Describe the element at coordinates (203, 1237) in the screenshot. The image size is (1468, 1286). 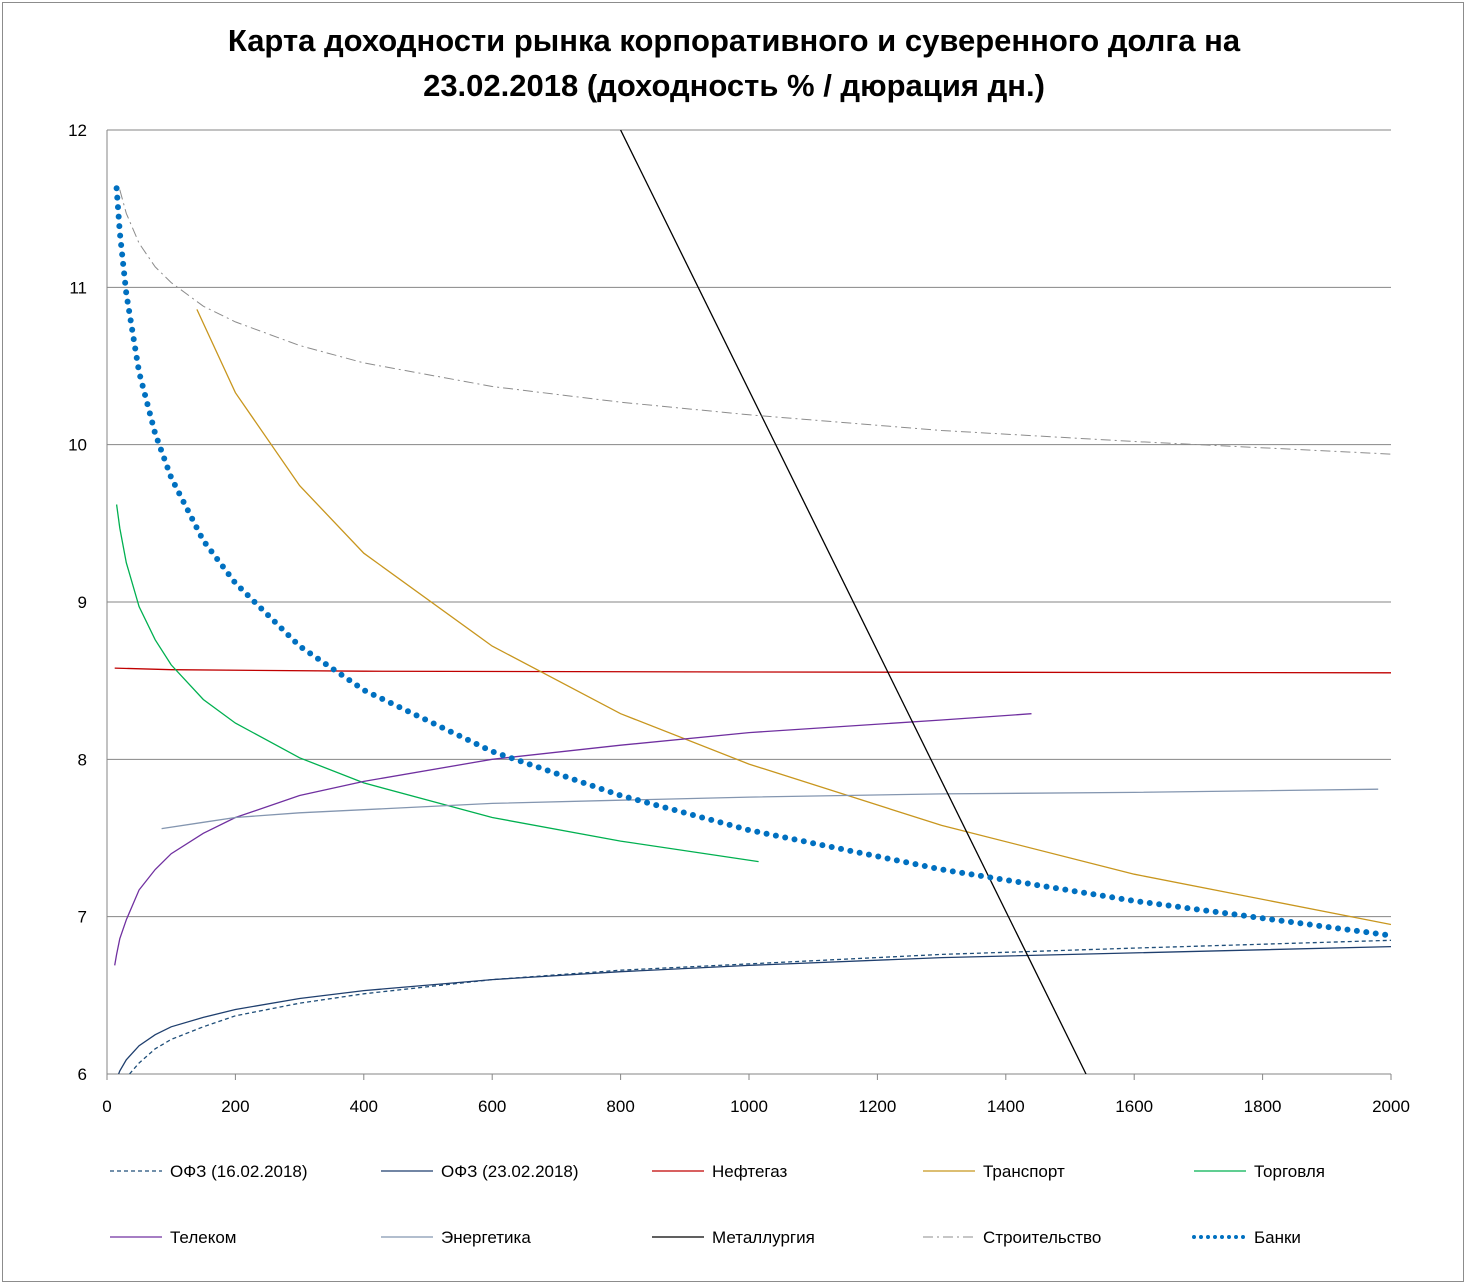
I see `legend-label: Телеком` at that location.